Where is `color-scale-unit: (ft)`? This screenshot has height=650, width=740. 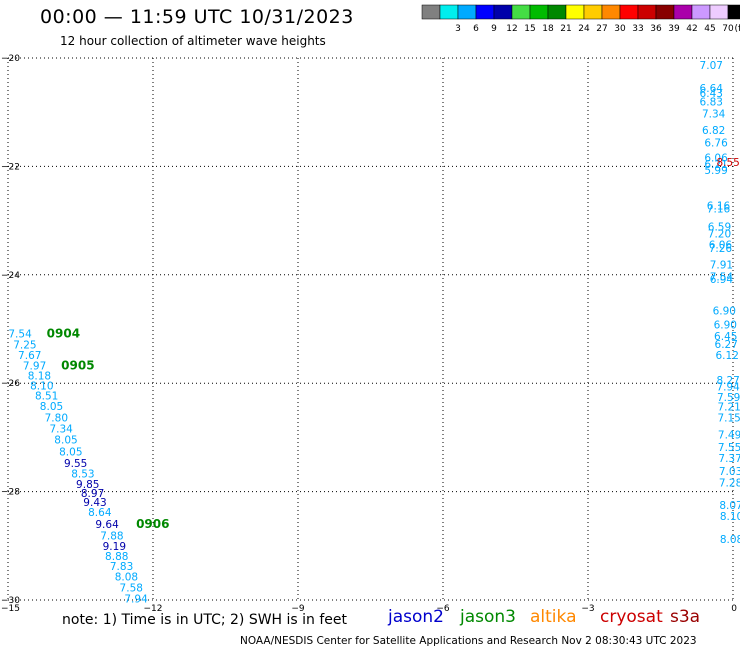
color-scale-unit: (ft) is located at coordinates (737, 29).